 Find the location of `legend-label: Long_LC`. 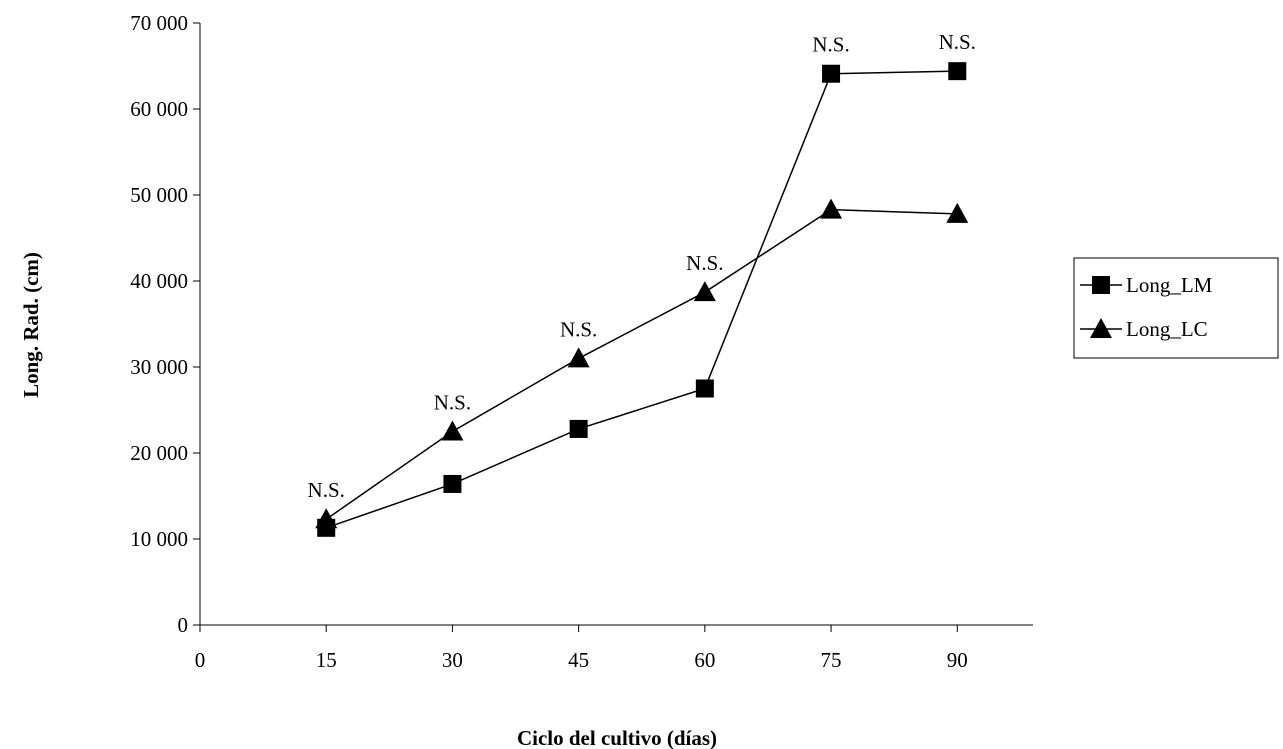

legend-label: Long_LC is located at coordinates (1167, 329).